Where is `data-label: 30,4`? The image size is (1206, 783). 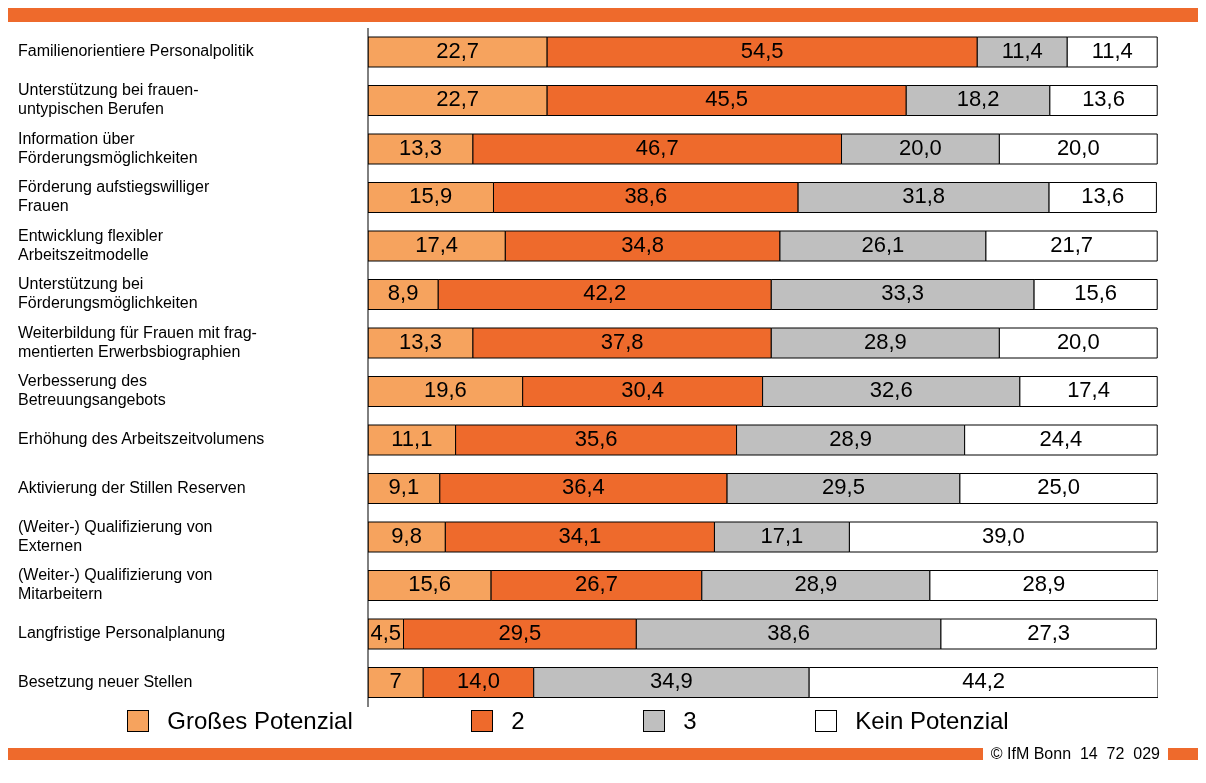
data-label: 30,4 is located at coordinates (643, 390).